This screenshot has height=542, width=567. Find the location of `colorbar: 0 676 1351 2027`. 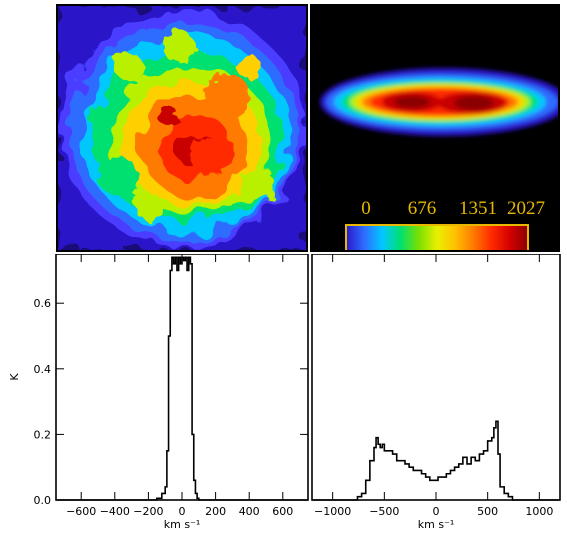

colorbar: 0 676 1351 2027 is located at coordinates (445, 224).